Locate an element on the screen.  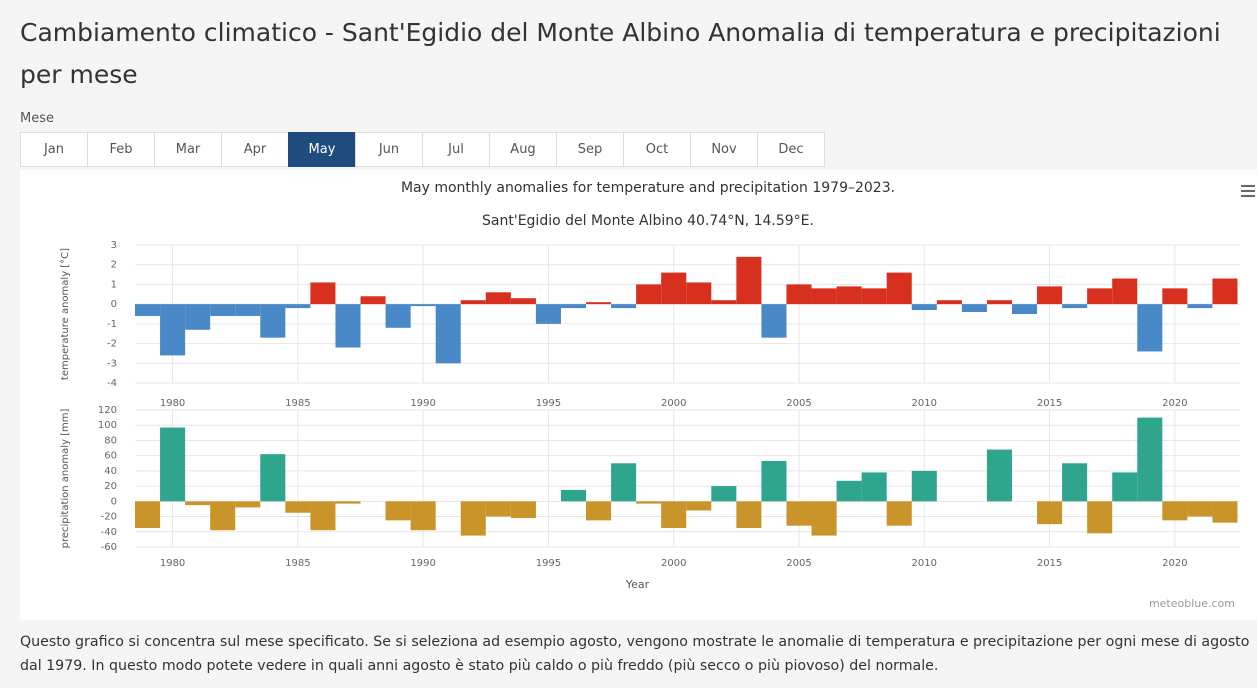
y-tick-label: 120 is located at coordinates (107, 410).